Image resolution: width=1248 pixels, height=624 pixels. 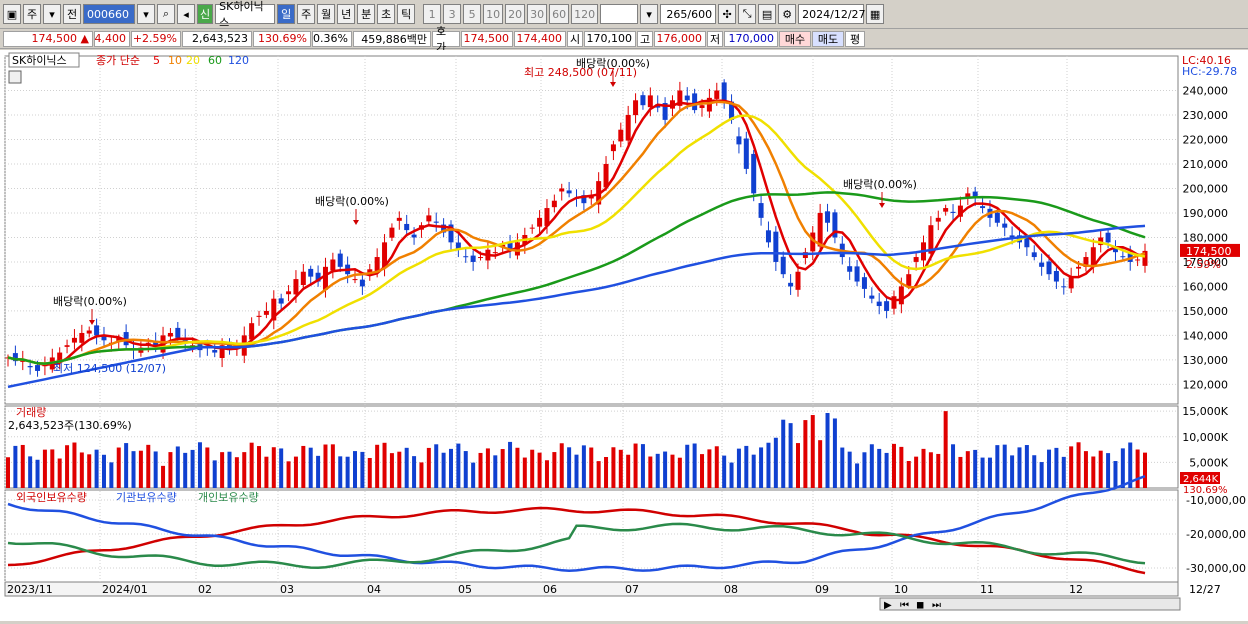 I want to click on holdings-tick-label: -20,000,00, so click(x=1216, y=534).